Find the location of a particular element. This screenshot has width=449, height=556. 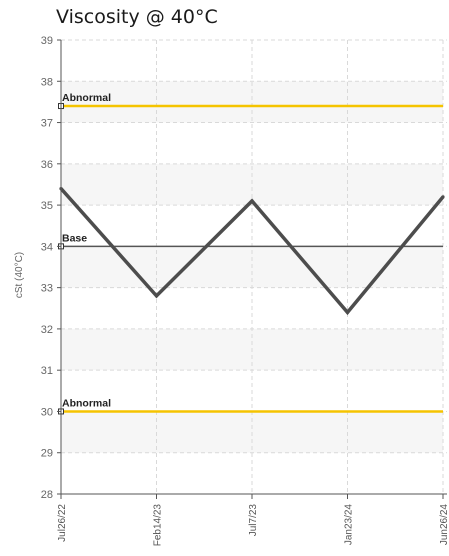

x-tick-label: Jul7/23 is located at coordinates (253, 520).